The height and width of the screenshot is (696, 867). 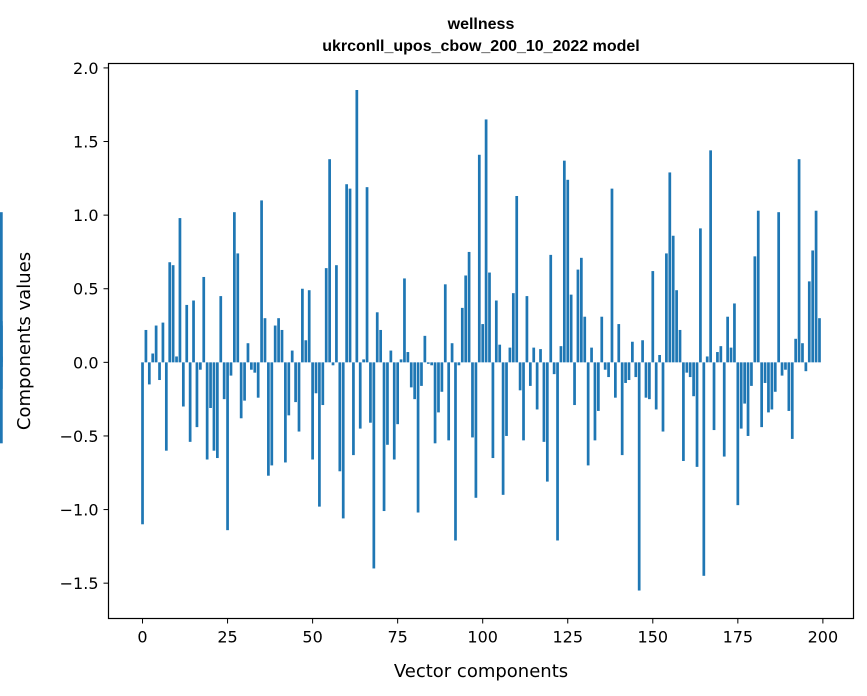 What do you see at coordinates (653, 637) in the screenshot?
I see `x-tick-label: 150` at bounding box center [653, 637].